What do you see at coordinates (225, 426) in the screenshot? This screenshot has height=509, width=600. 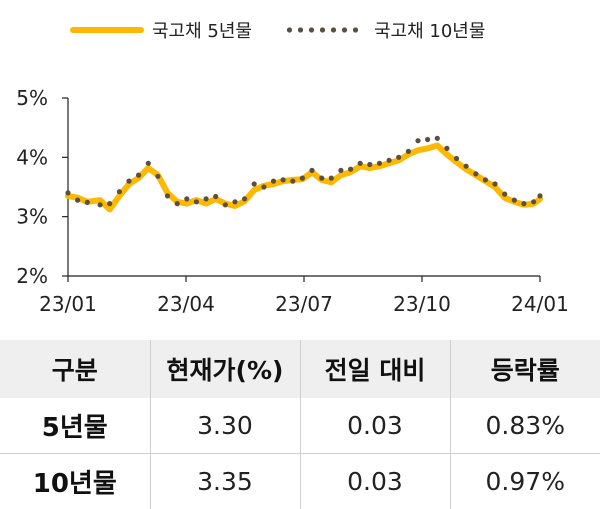 I see `row-price: 3.30` at bounding box center [225, 426].